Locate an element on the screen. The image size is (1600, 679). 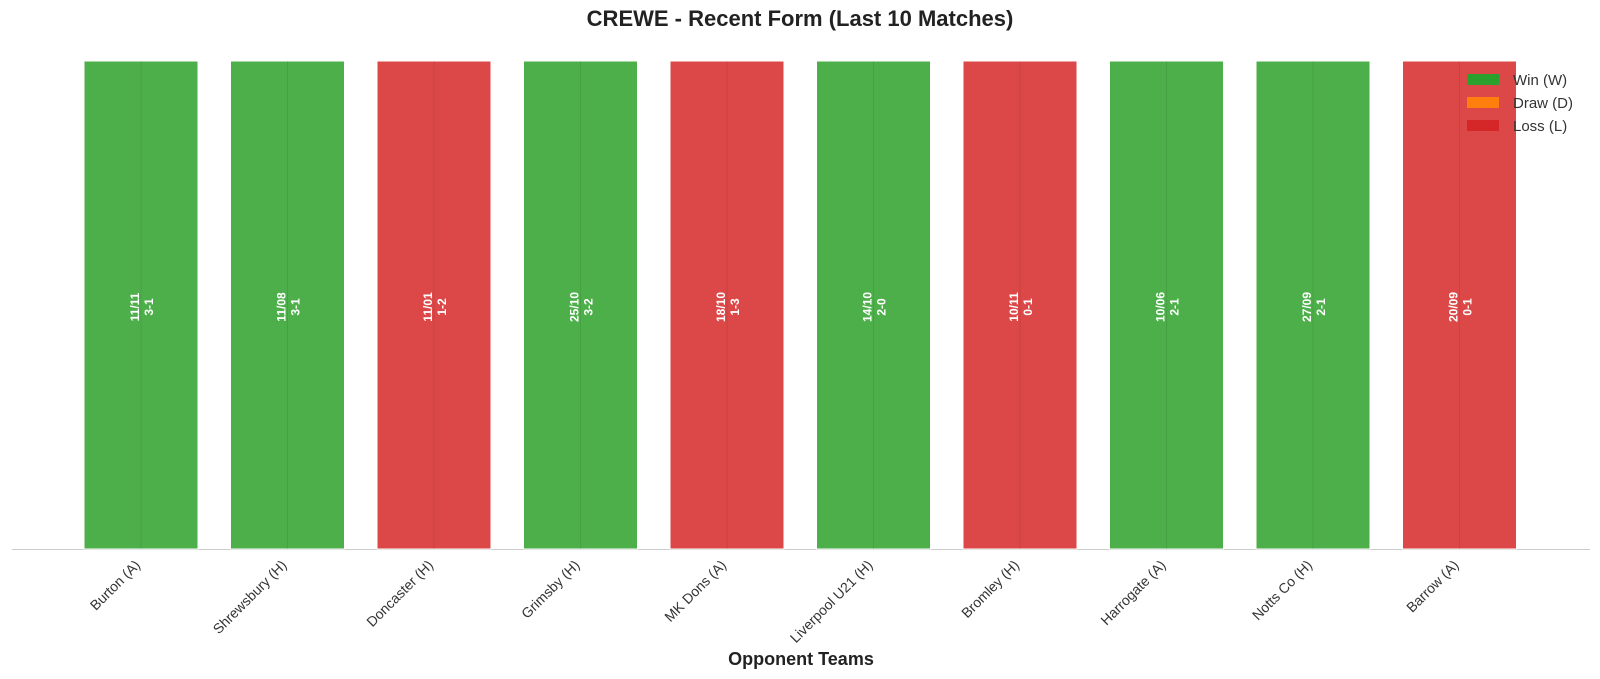
bar-date-7: 10/06 is located at coordinates (1161, 307).